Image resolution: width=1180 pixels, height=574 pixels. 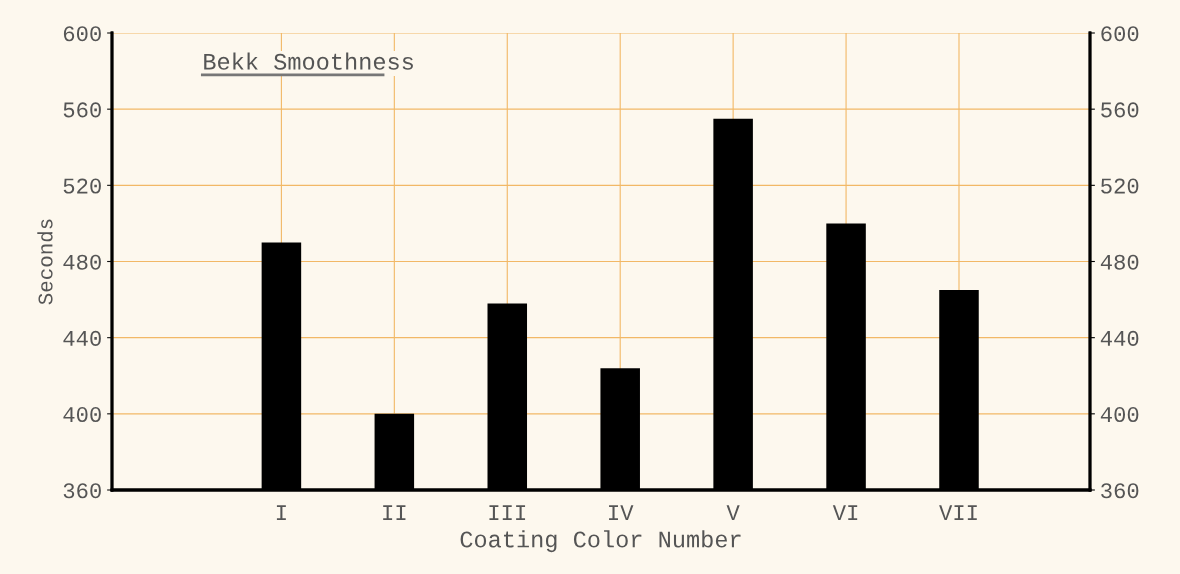 What do you see at coordinates (1119, 338) in the screenshot?
I see `y2-tick-label: 440` at bounding box center [1119, 338].